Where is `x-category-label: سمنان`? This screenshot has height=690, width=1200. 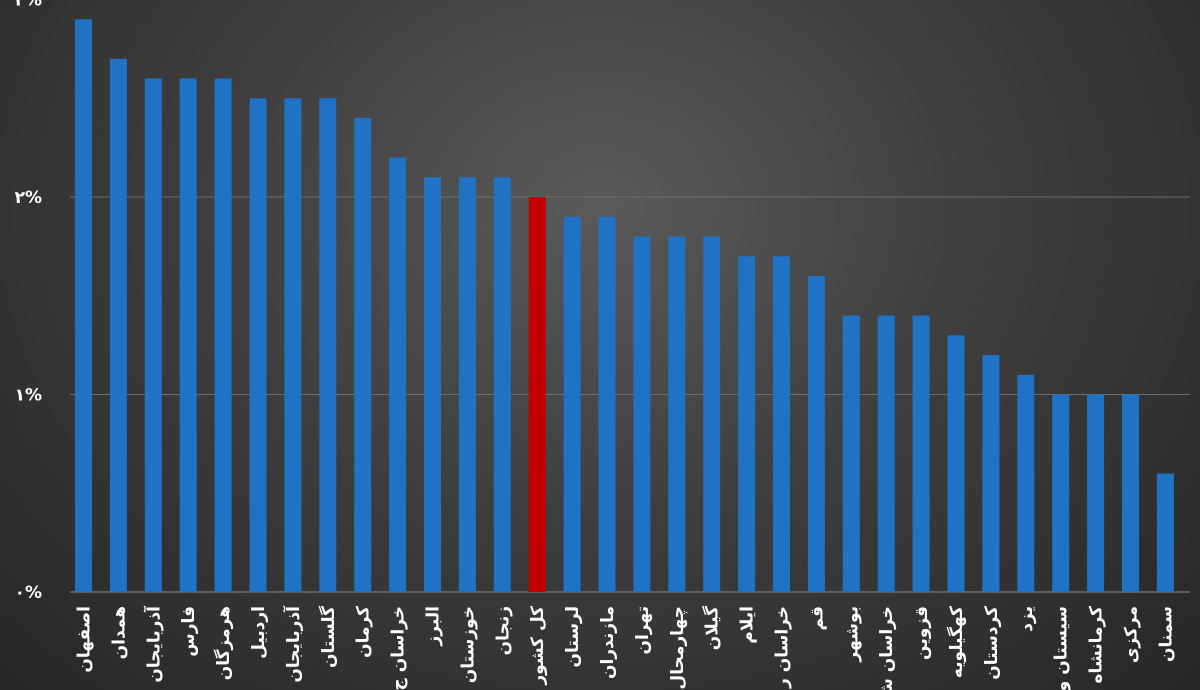
x-category-label: سمنان is located at coordinates (1166, 634).